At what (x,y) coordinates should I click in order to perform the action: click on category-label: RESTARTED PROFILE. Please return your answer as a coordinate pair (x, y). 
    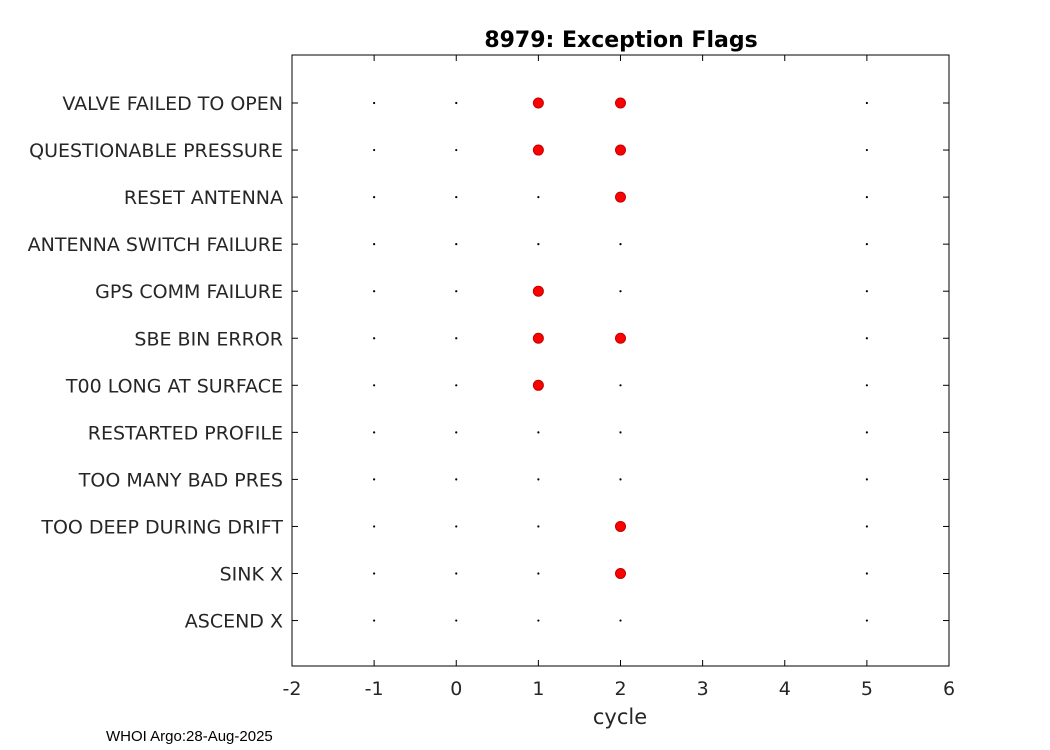
    Looking at the image, I should click on (185, 433).